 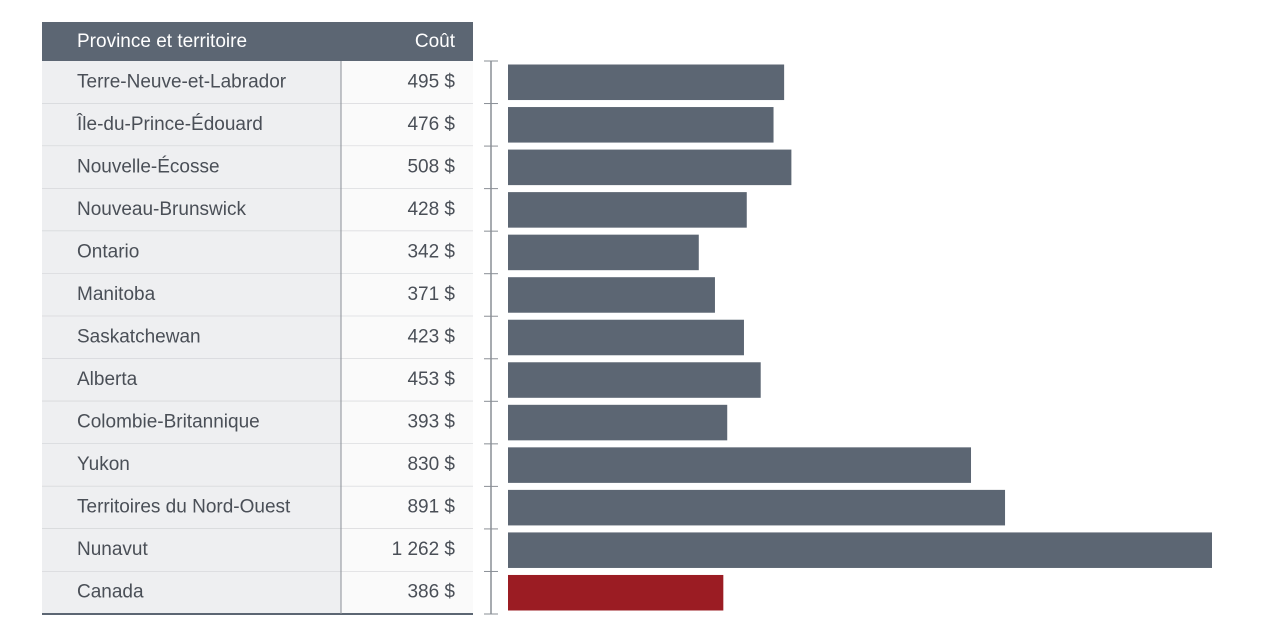 I want to click on row-label: Nouvelle-Écosse, so click(x=148, y=166).